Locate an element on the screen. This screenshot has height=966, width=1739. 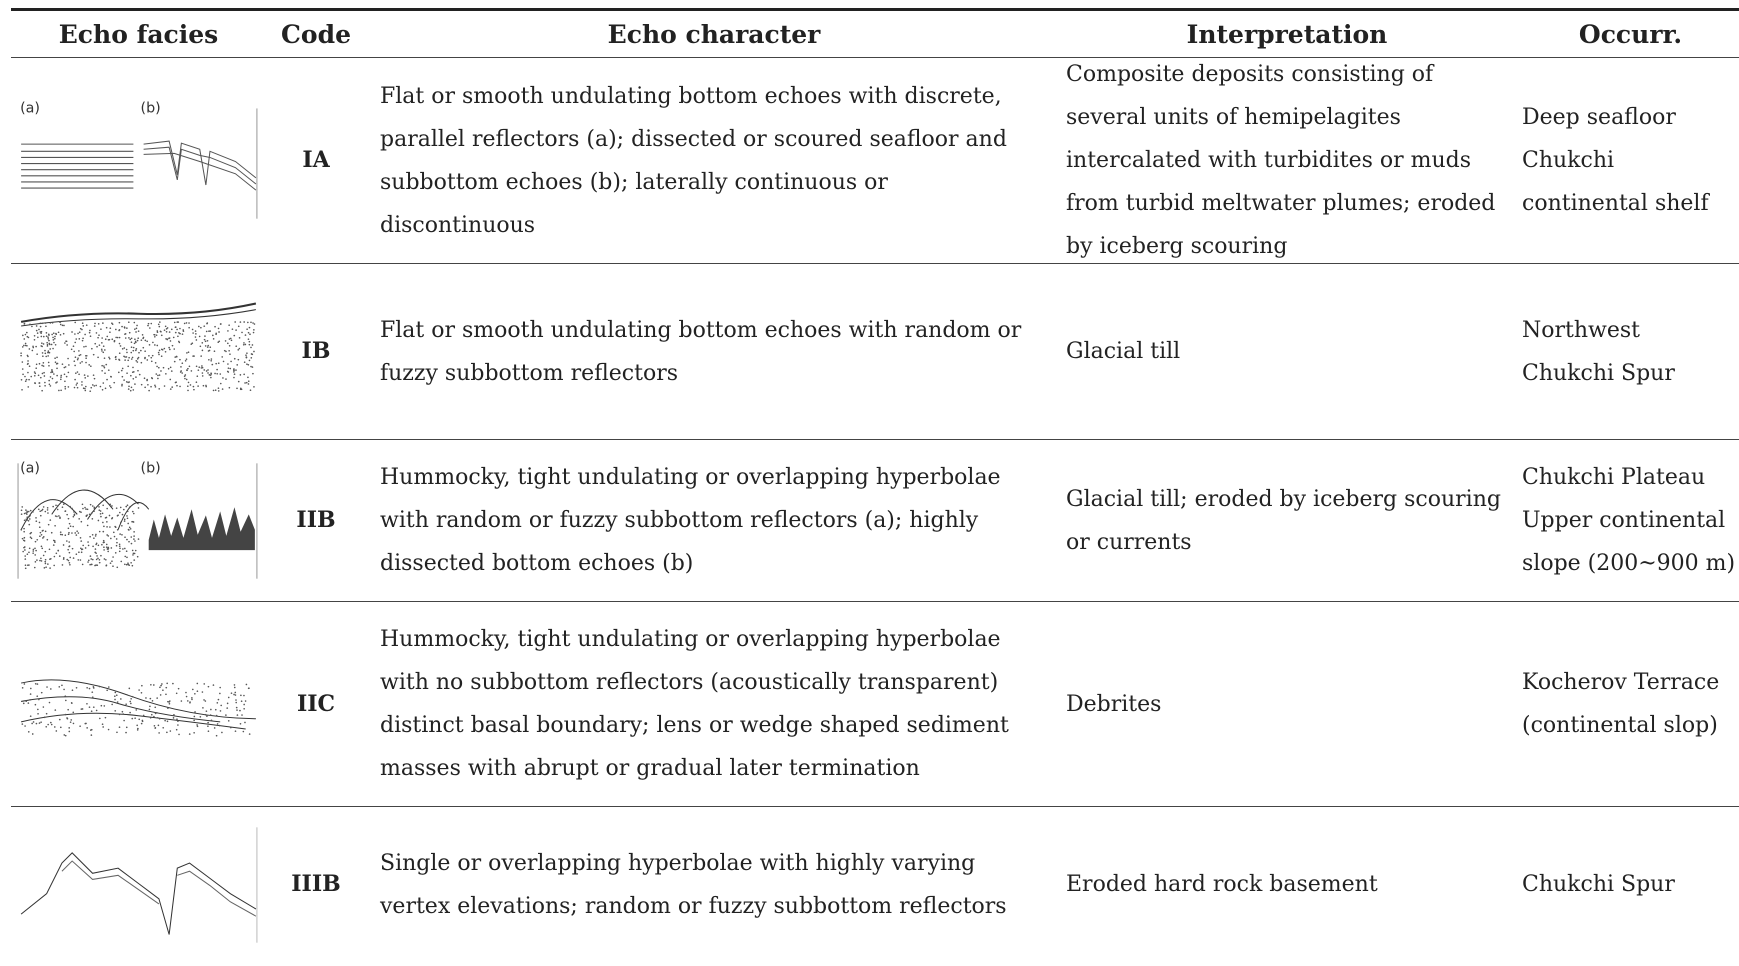
occurrence-item: Upper continental slope (200~900 m) is located at coordinates (1629, 542).